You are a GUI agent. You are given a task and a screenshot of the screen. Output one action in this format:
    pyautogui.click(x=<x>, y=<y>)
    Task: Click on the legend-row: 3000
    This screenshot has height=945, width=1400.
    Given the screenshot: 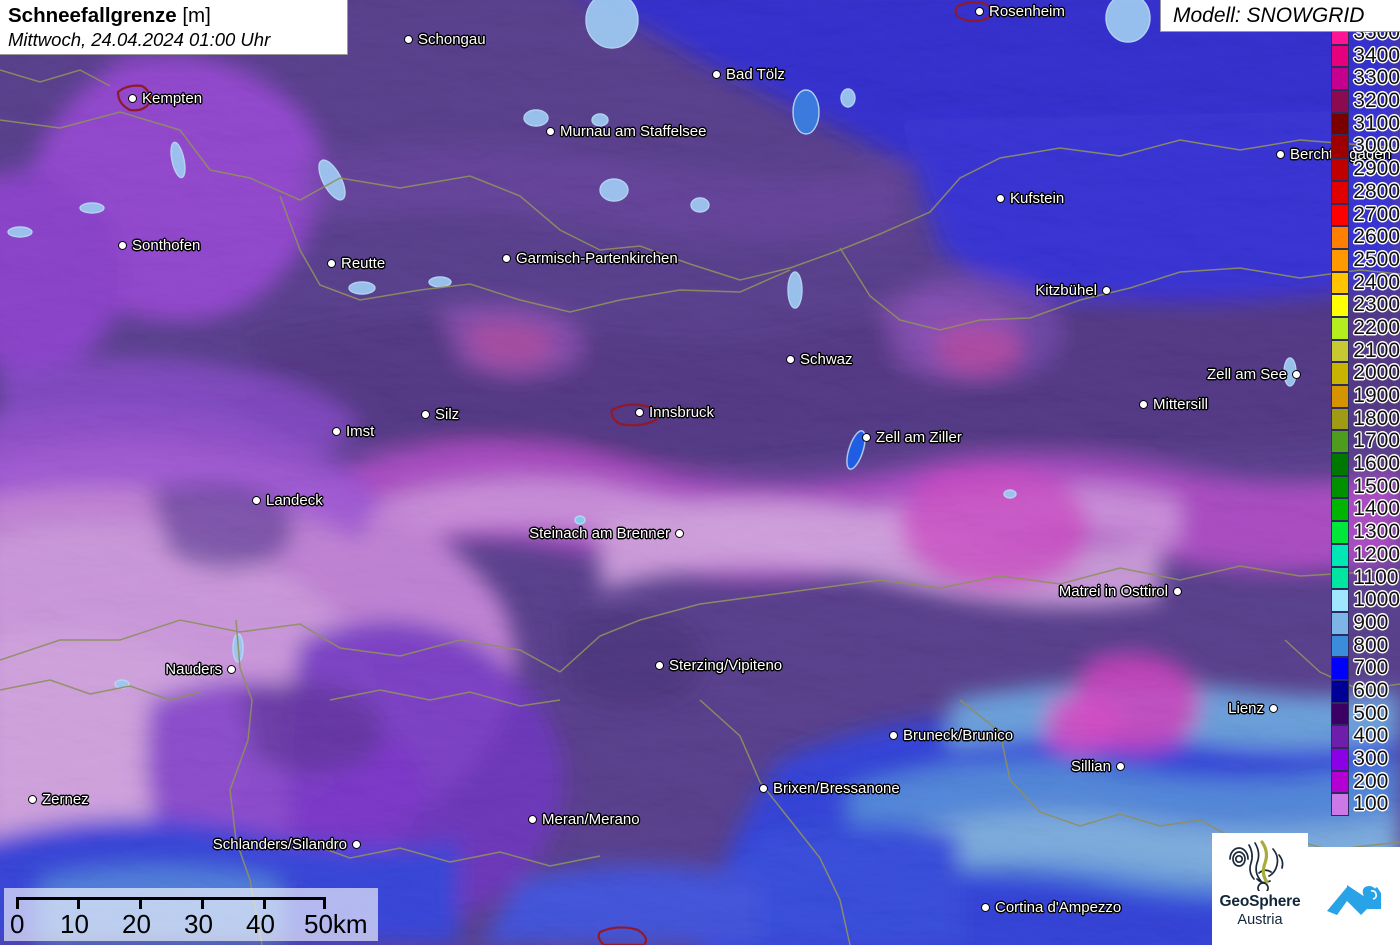 What is the action you would take?
    pyautogui.click(x=1363, y=147)
    